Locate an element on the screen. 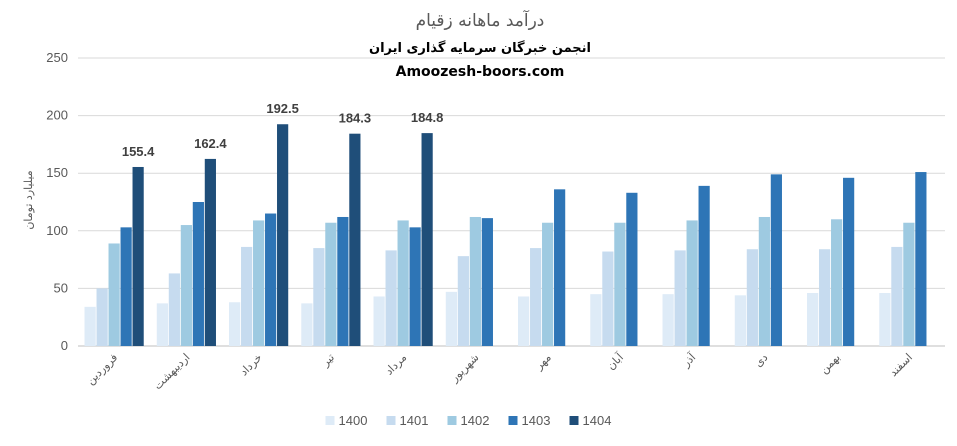 The height and width of the screenshot is (446, 957). chart-subtitle: انجمن خبرگان سرمایه گذاری ایران is located at coordinates (480, 48).